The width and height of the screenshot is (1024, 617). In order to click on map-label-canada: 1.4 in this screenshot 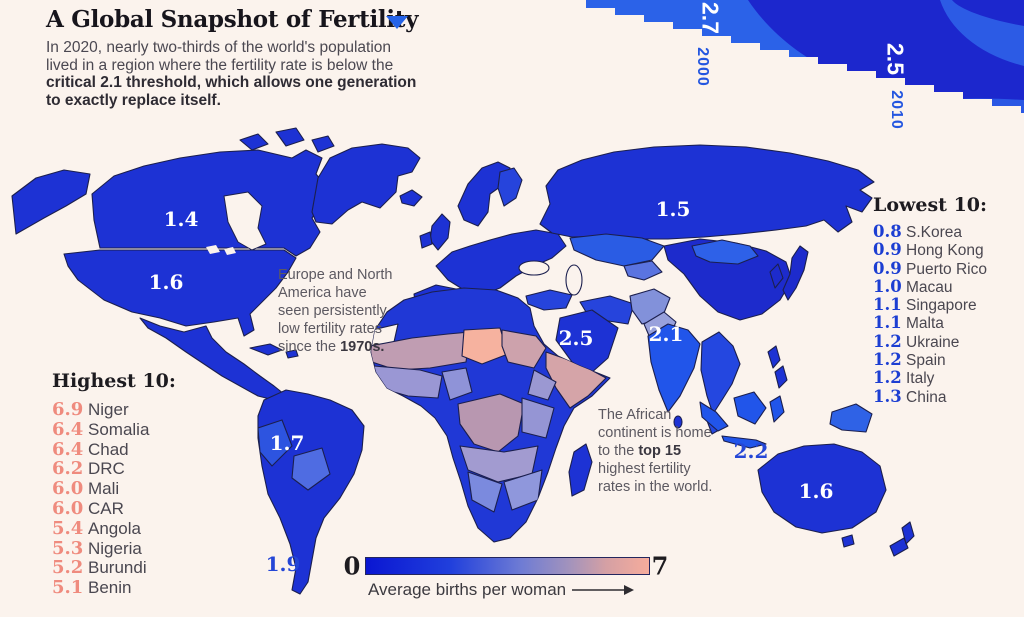, I will do `click(181, 219)`.